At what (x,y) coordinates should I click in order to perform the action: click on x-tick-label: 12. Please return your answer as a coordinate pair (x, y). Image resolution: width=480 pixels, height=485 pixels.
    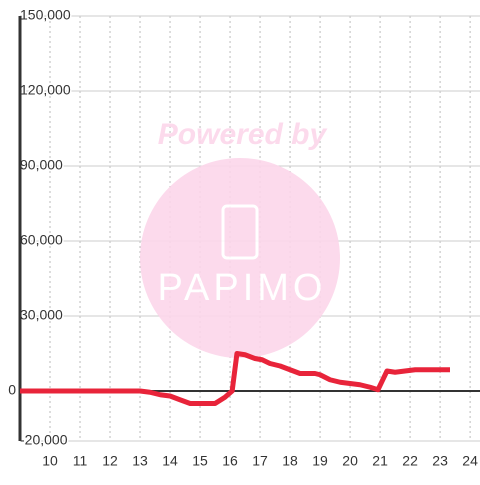
    Looking at the image, I should click on (110, 461).